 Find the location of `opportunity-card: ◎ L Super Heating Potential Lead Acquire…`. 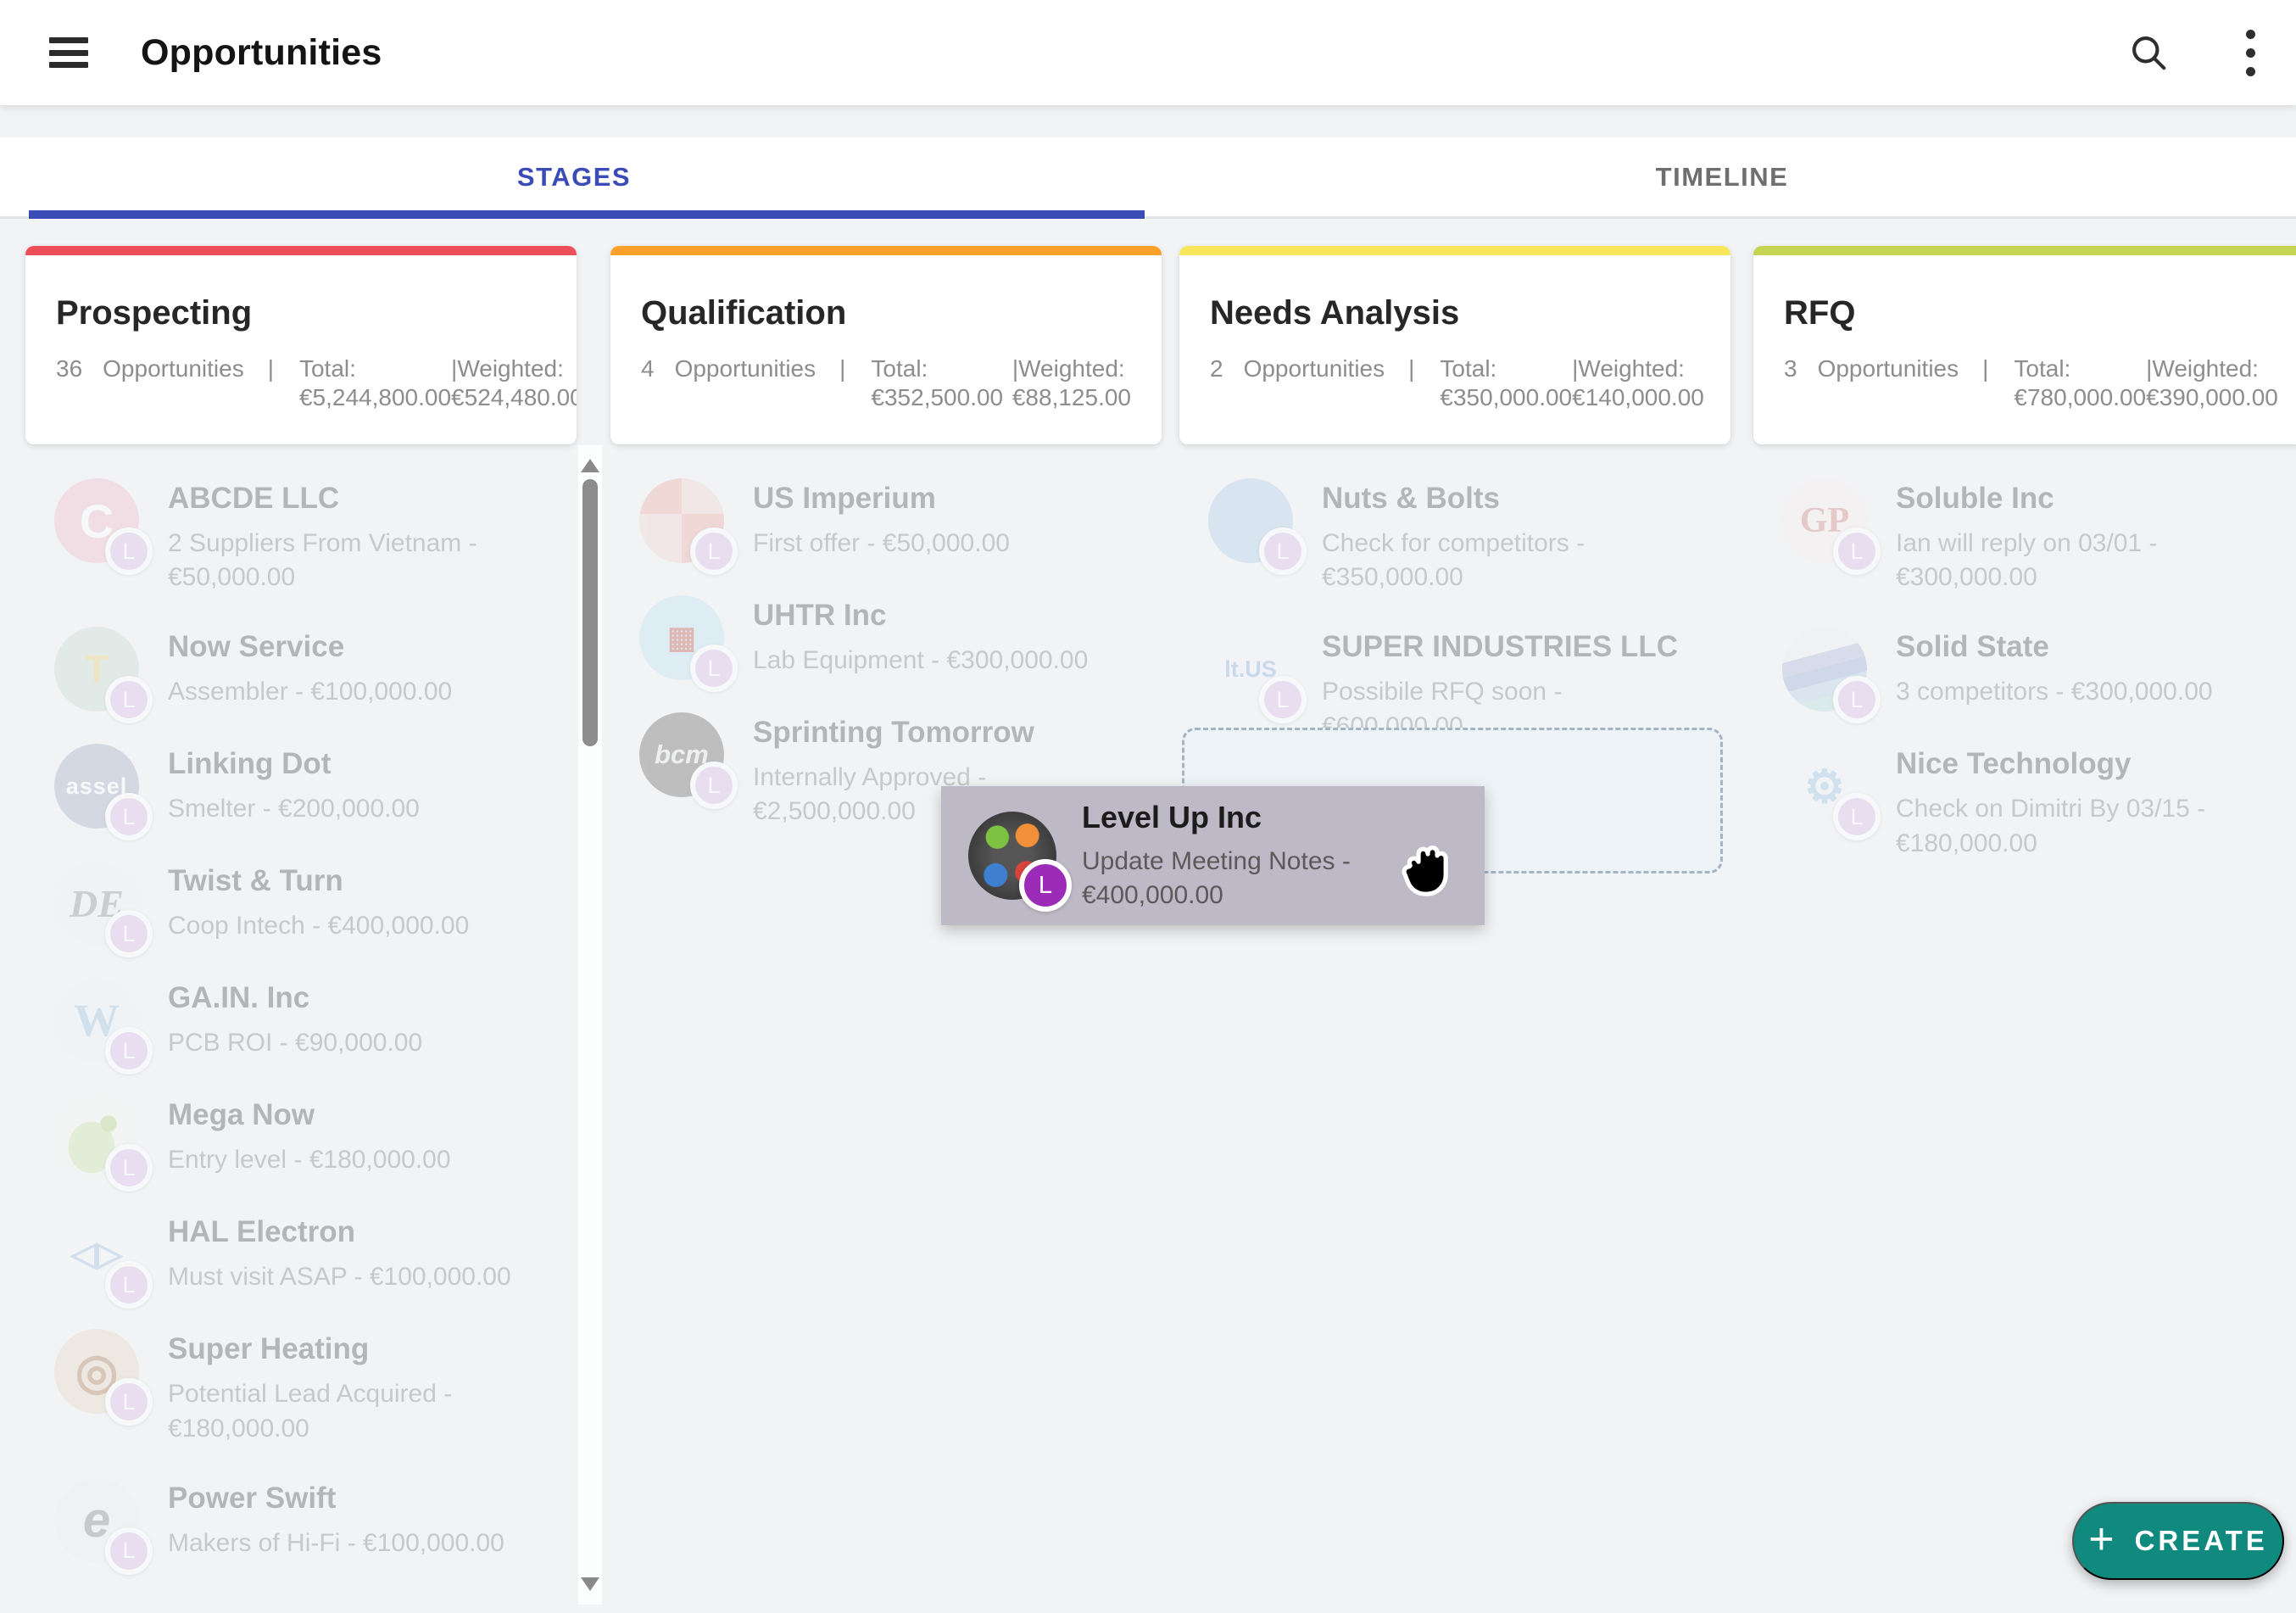

opportunity-card: ◎ L Super Heating Potential Lead Acquire… is located at coordinates (305, 1387).